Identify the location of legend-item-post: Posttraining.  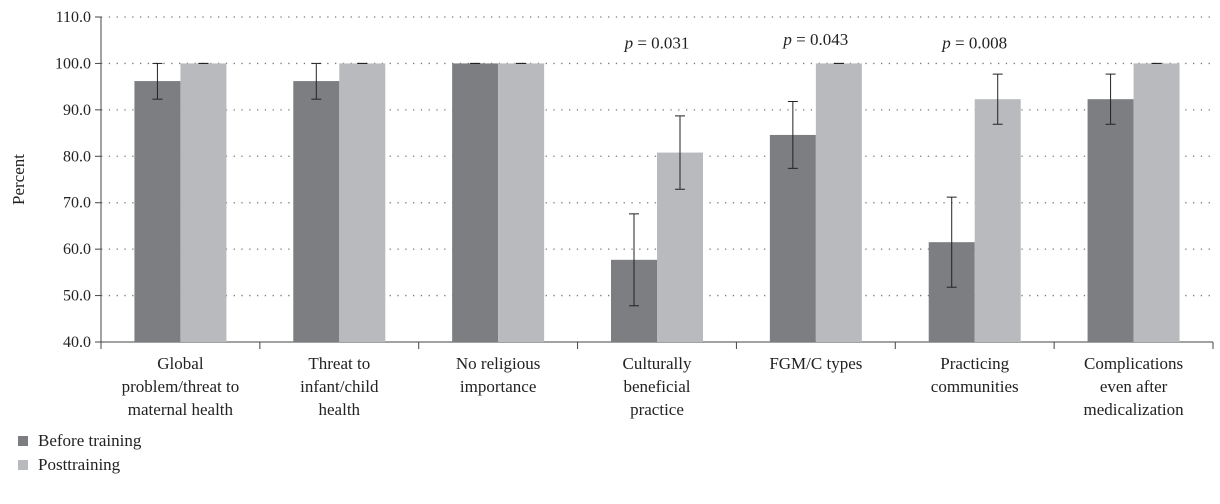
(79, 465).